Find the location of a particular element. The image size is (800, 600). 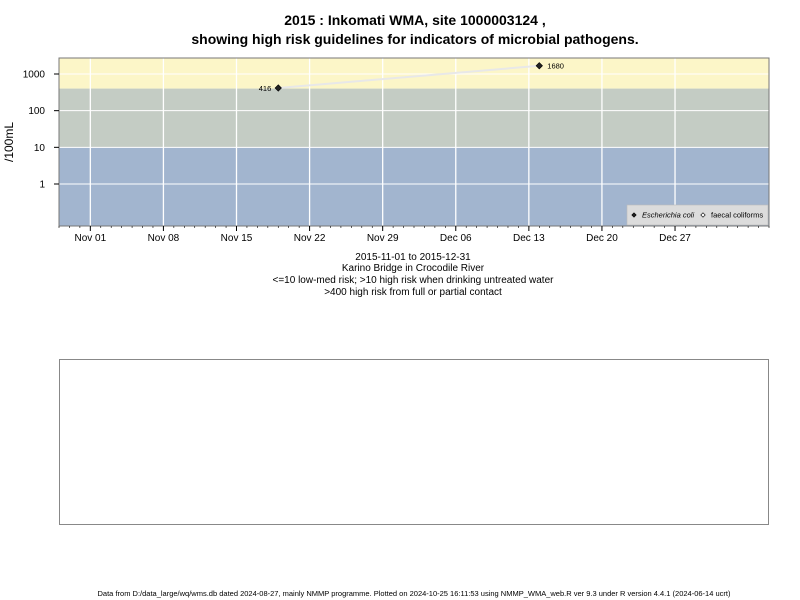

legend-box is located at coordinates (697, 215).